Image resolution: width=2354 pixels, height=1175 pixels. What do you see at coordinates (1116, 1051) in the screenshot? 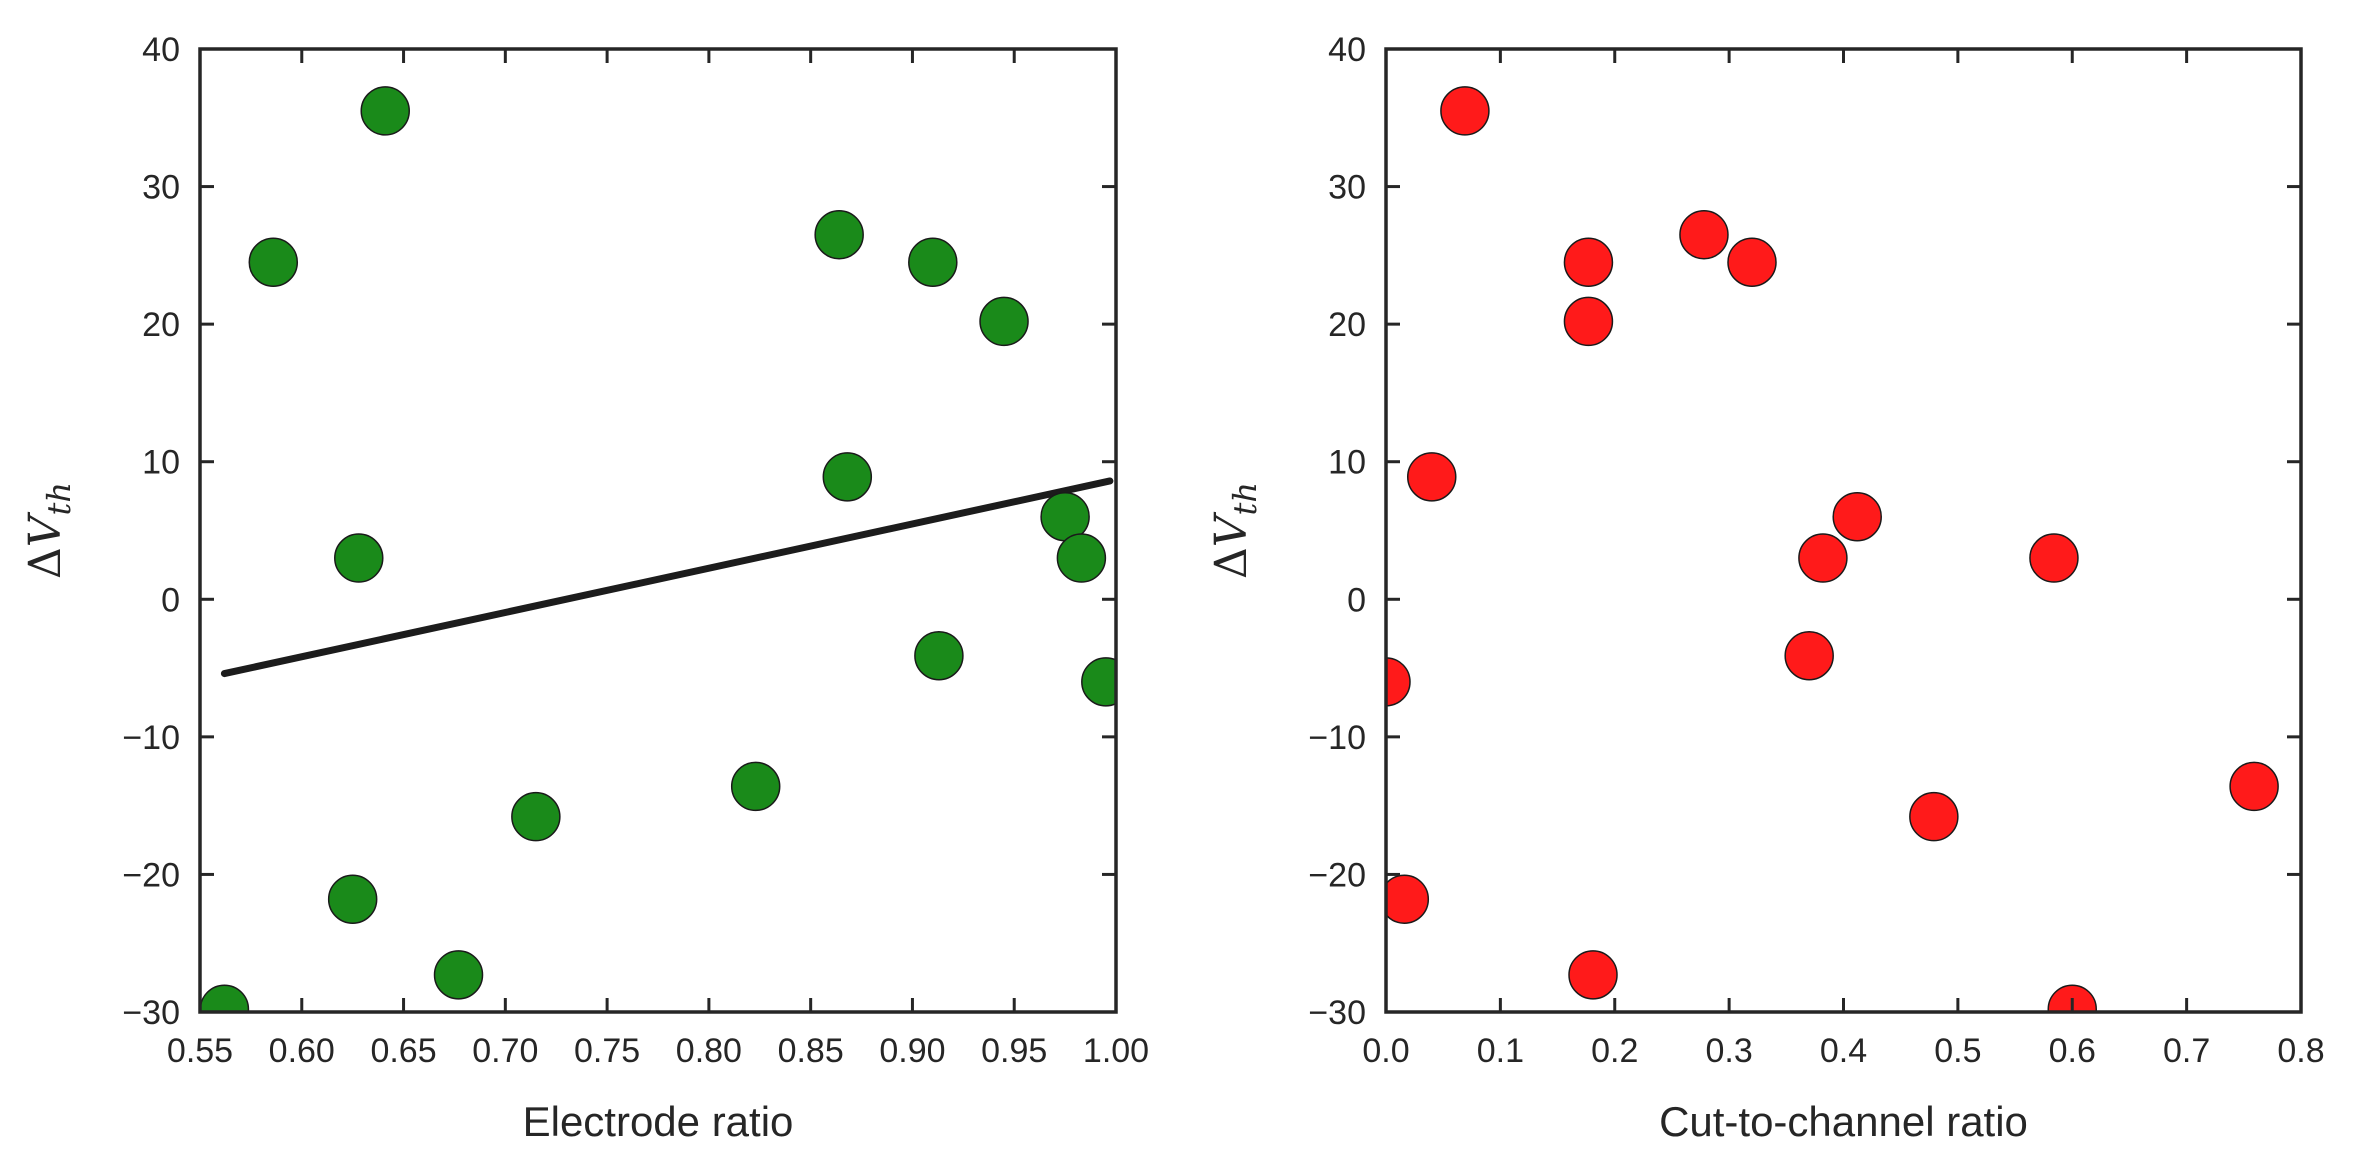
I see `left-x-tick-label: 1.00` at bounding box center [1116, 1051].